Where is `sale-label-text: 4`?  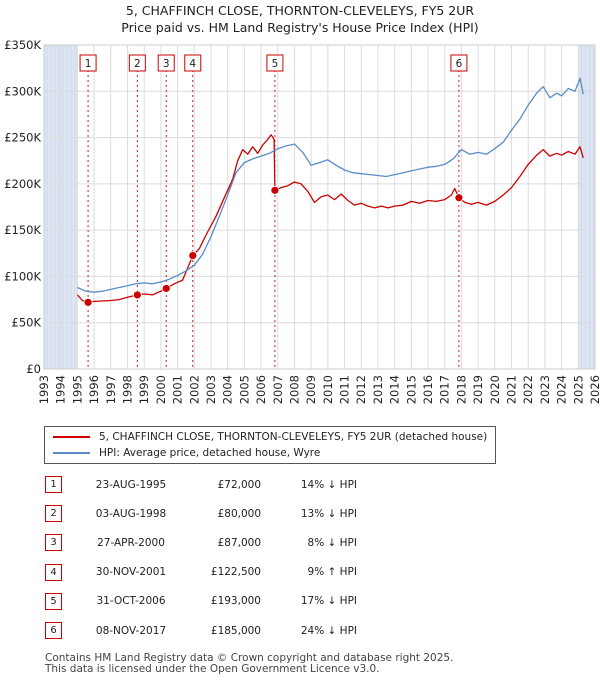 sale-label-text: 4 is located at coordinates (192, 64).